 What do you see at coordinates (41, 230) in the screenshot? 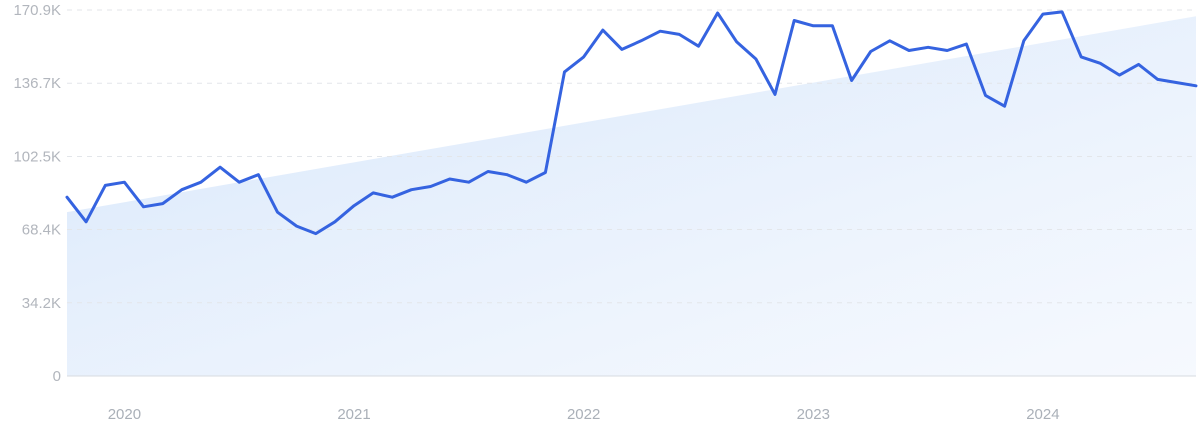
I see `y-tick-label: 68.4K` at bounding box center [41, 230].